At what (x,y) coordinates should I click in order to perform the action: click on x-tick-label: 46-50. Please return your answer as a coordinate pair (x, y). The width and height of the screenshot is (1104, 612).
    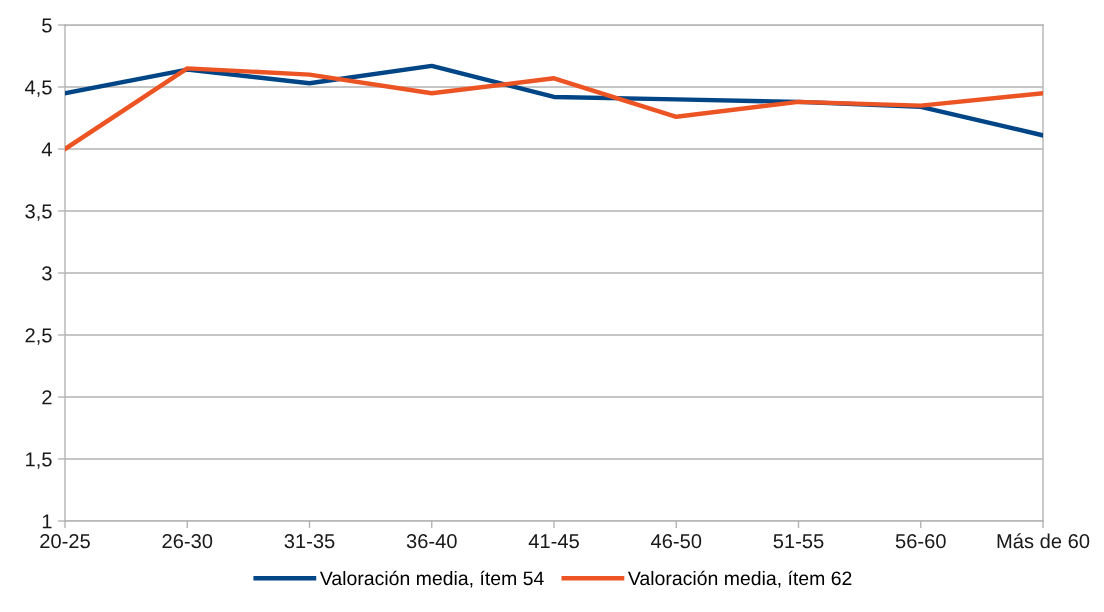
    Looking at the image, I should click on (676, 541).